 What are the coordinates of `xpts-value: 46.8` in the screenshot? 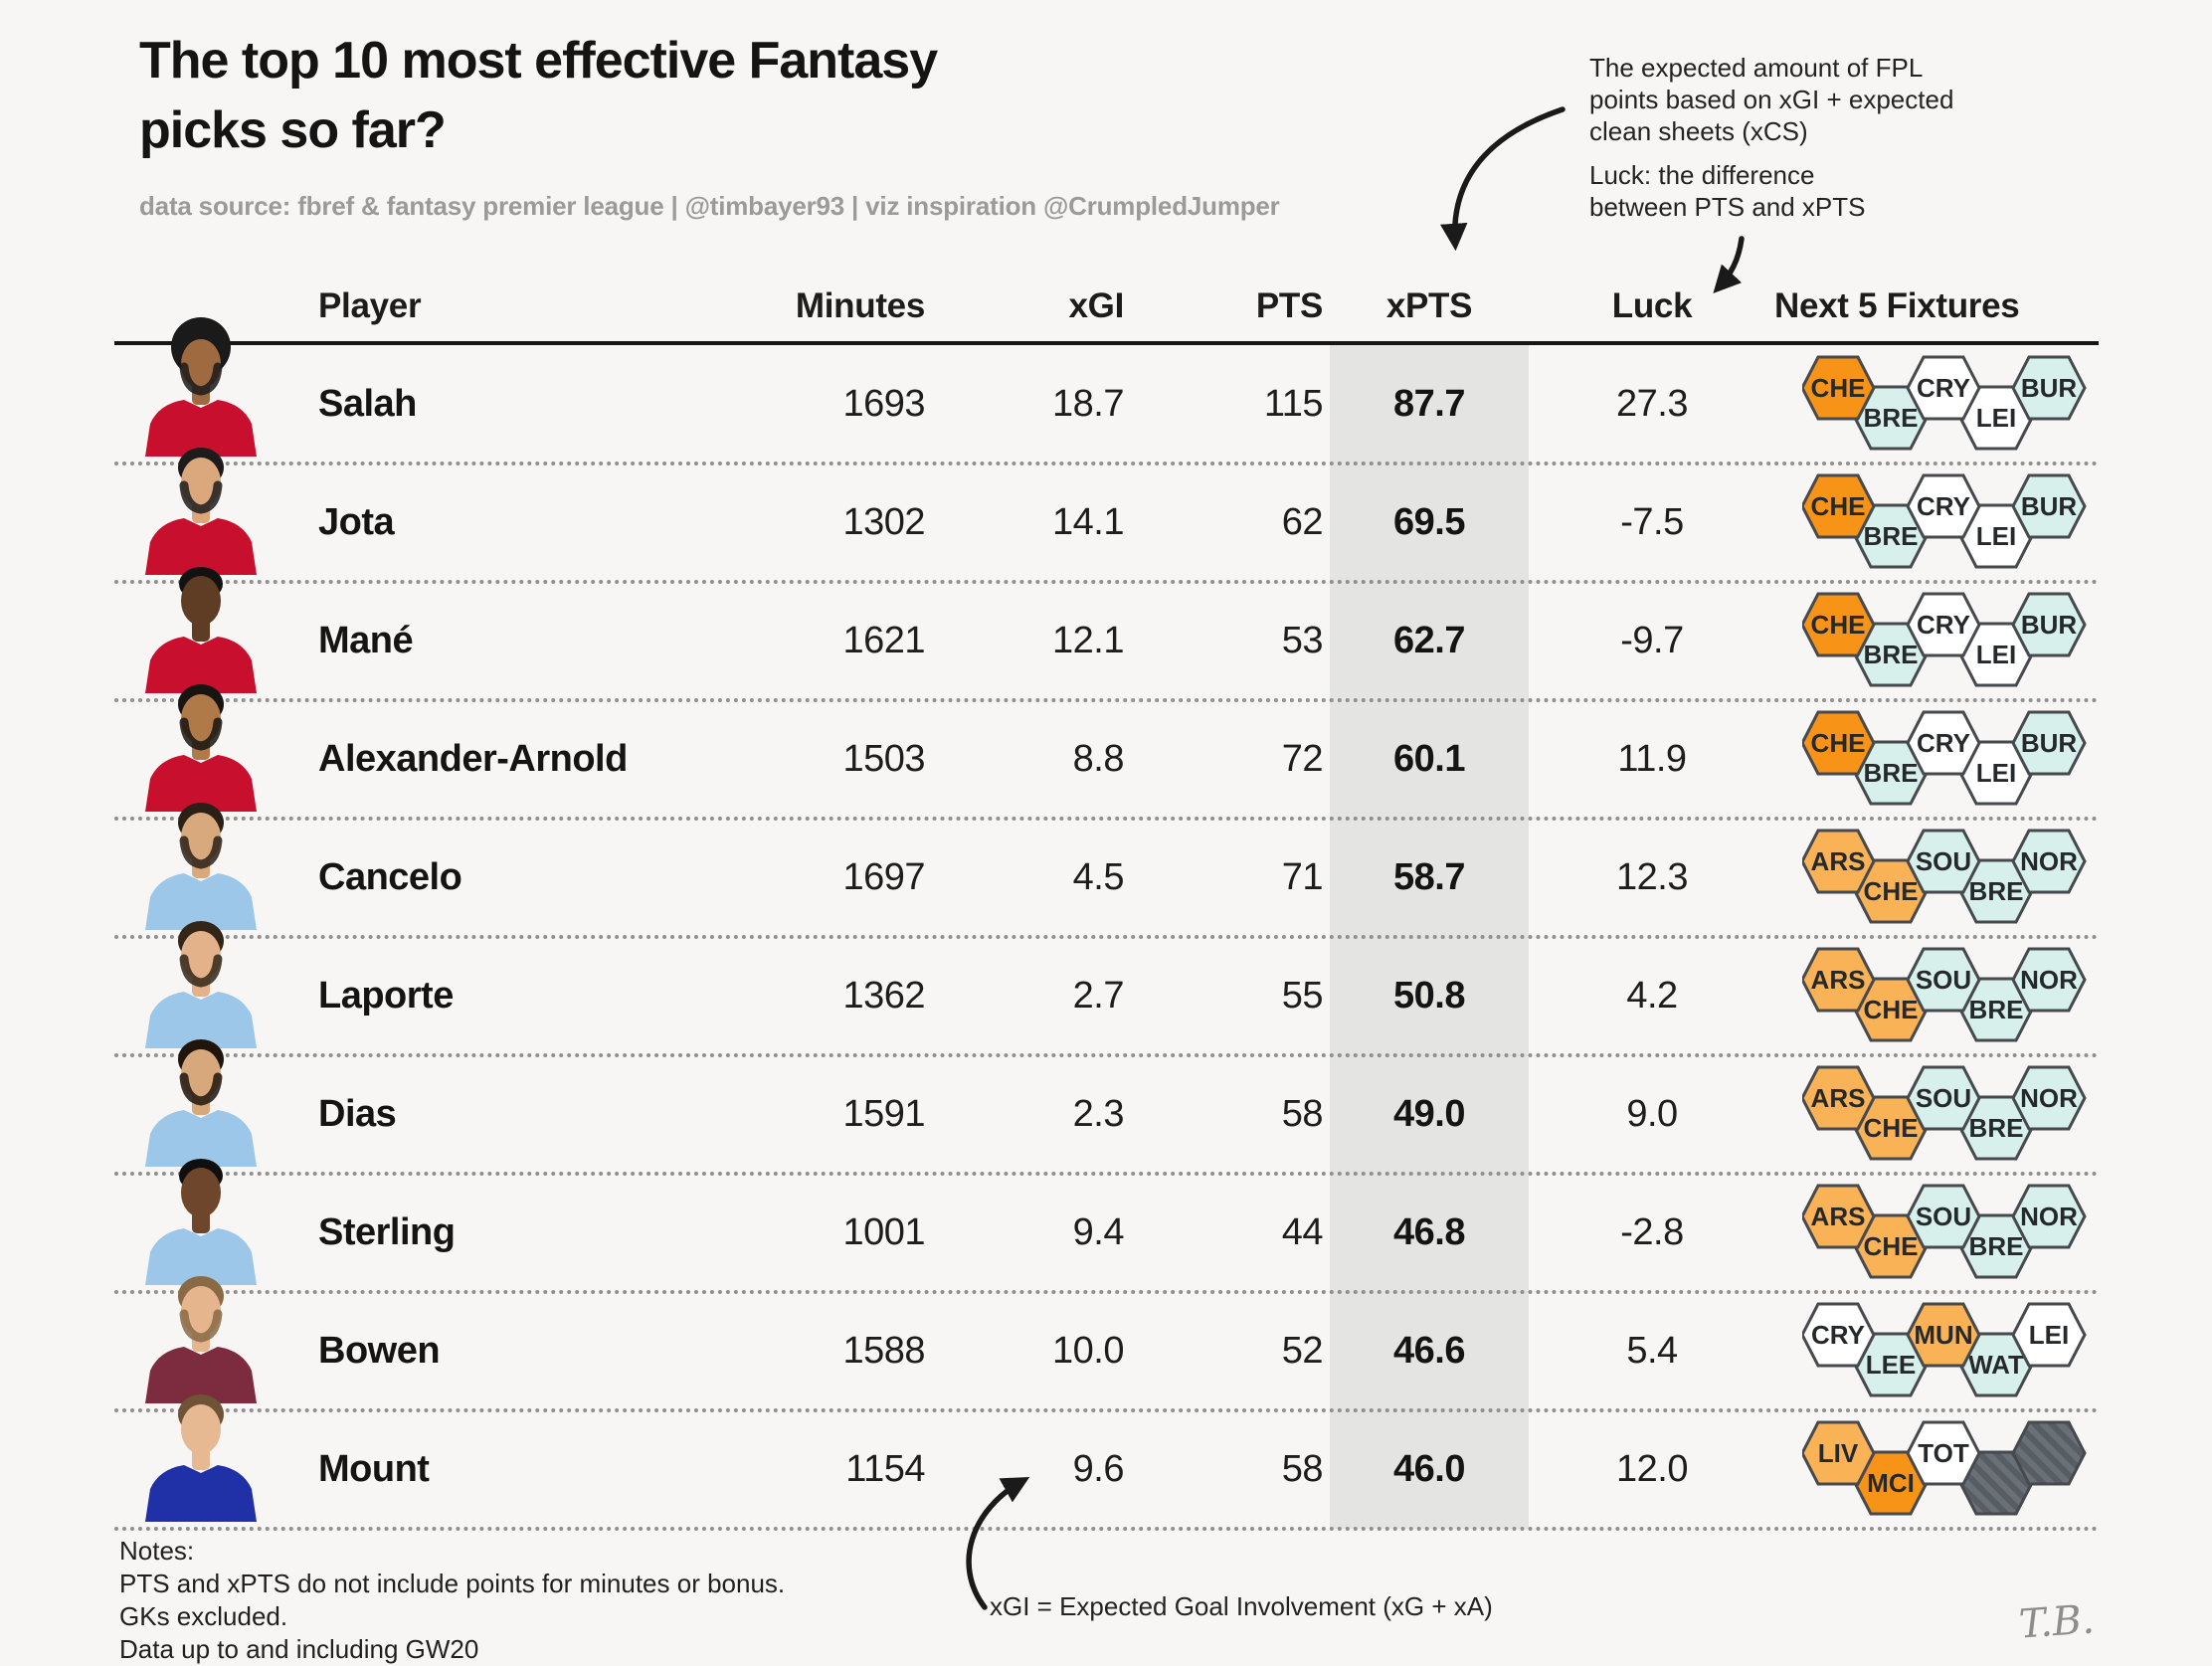 It's located at (1429, 1232).